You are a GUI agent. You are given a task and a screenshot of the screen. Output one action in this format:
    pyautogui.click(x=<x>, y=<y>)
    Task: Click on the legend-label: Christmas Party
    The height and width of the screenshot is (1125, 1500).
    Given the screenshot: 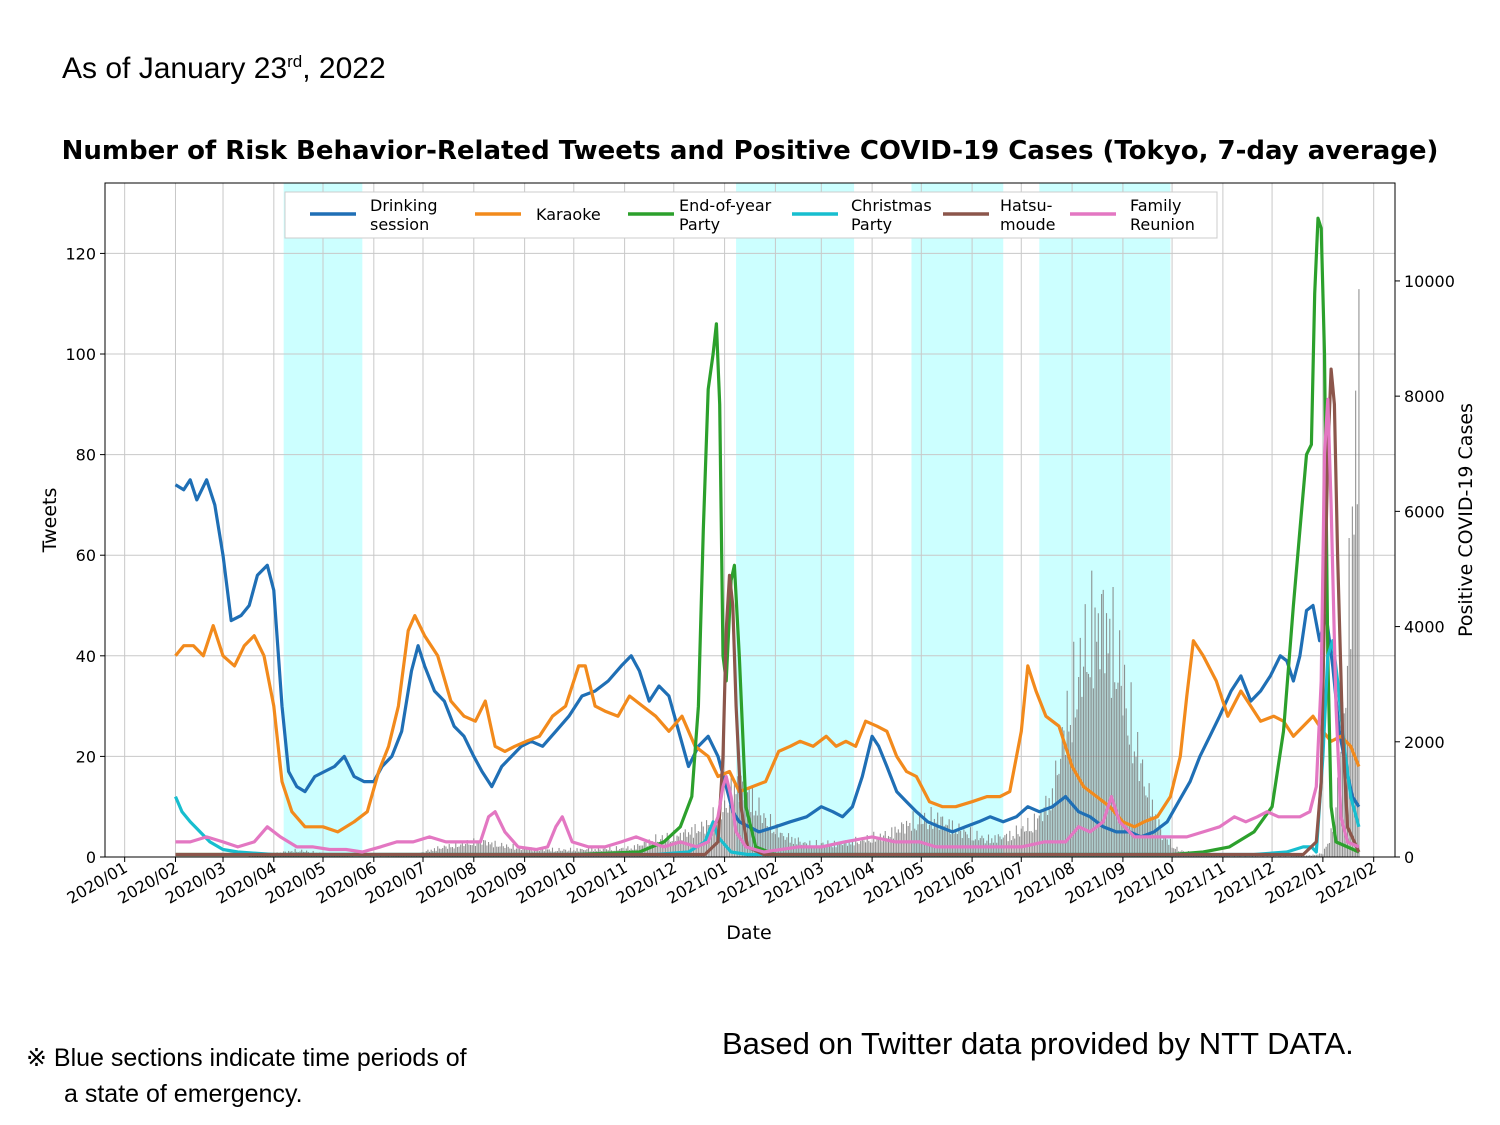 What is the action you would take?
    pyautogui.click(x=891, y=215)
    